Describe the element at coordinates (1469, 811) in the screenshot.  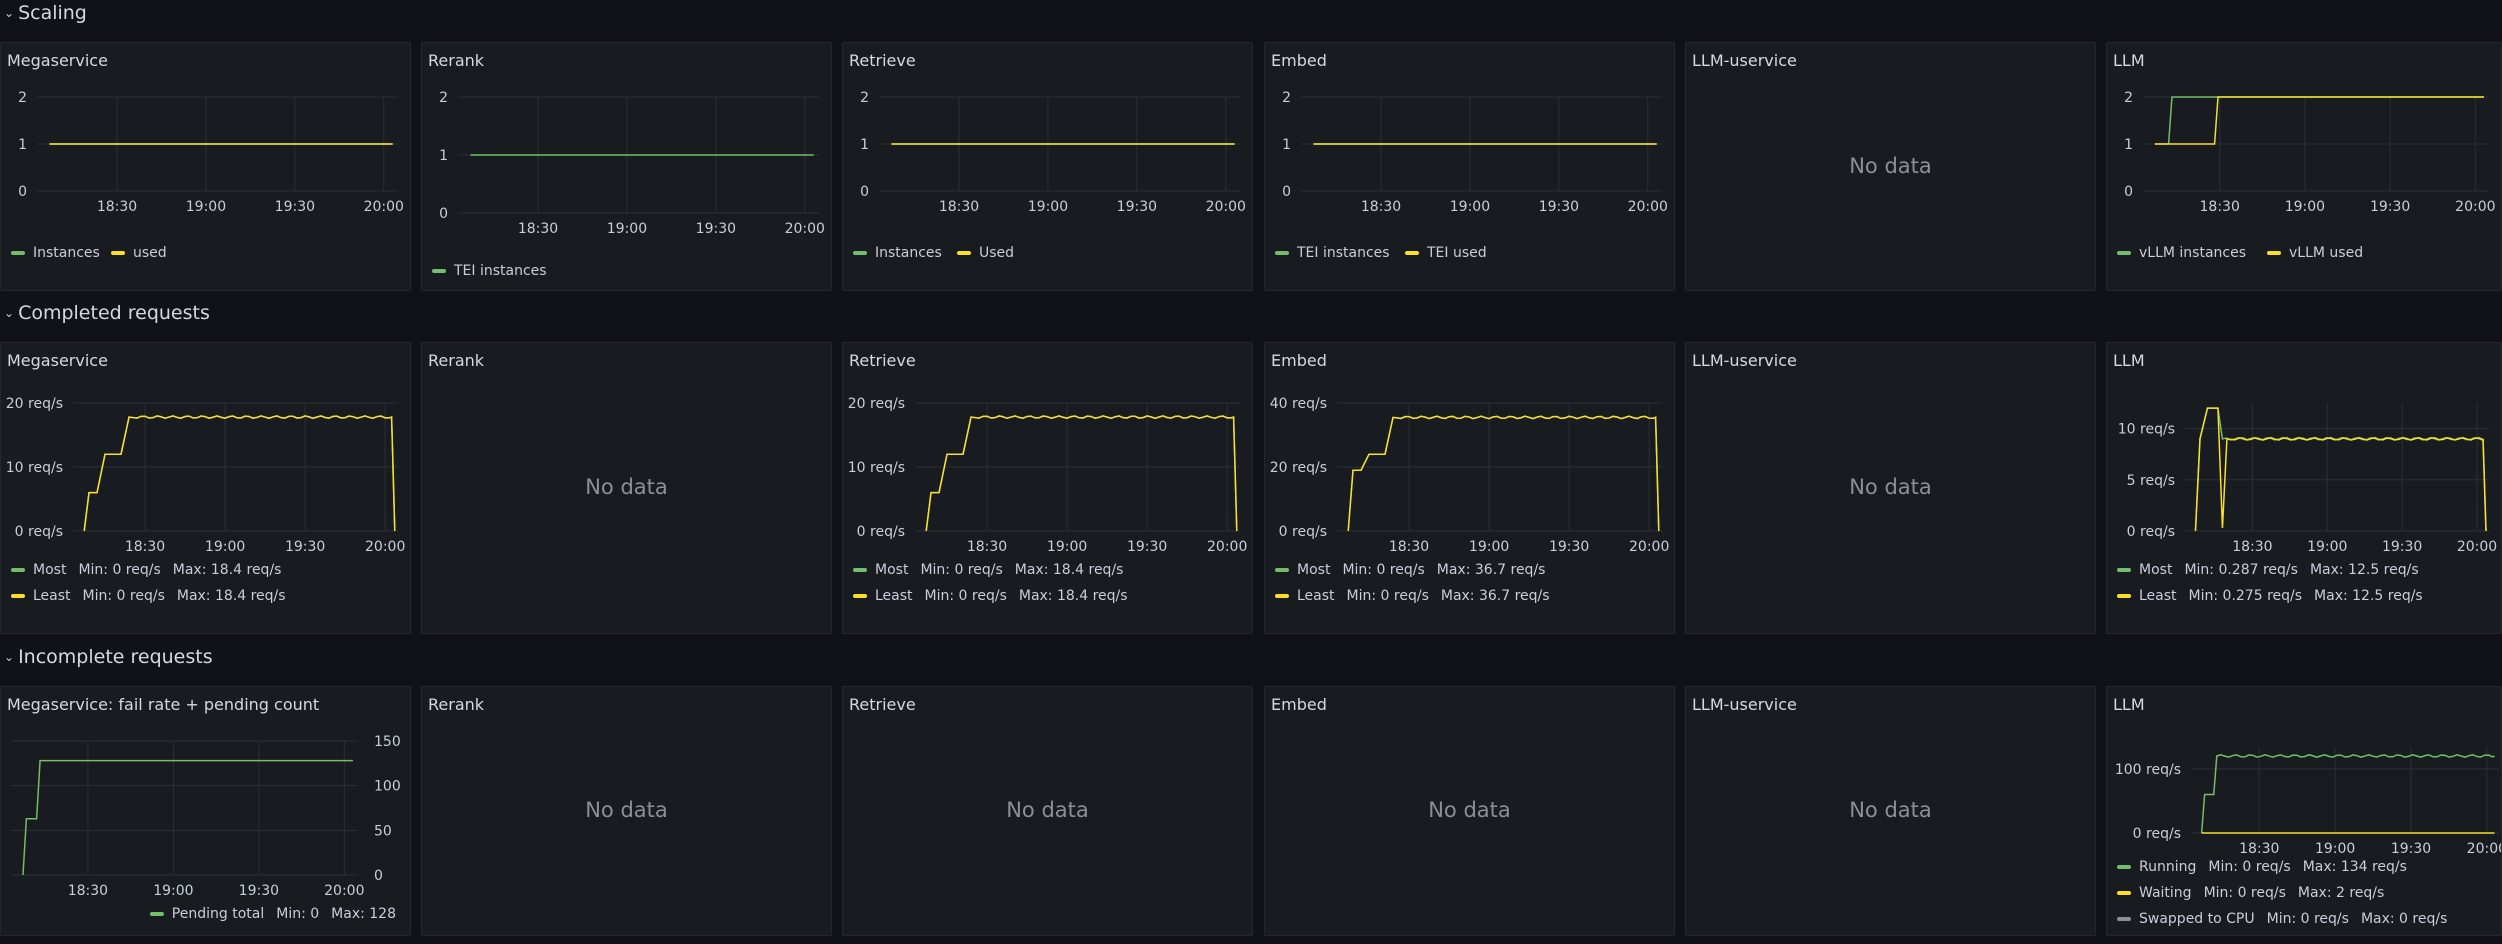
I see `panel-incomplete-embed: Embed No data` at that location.